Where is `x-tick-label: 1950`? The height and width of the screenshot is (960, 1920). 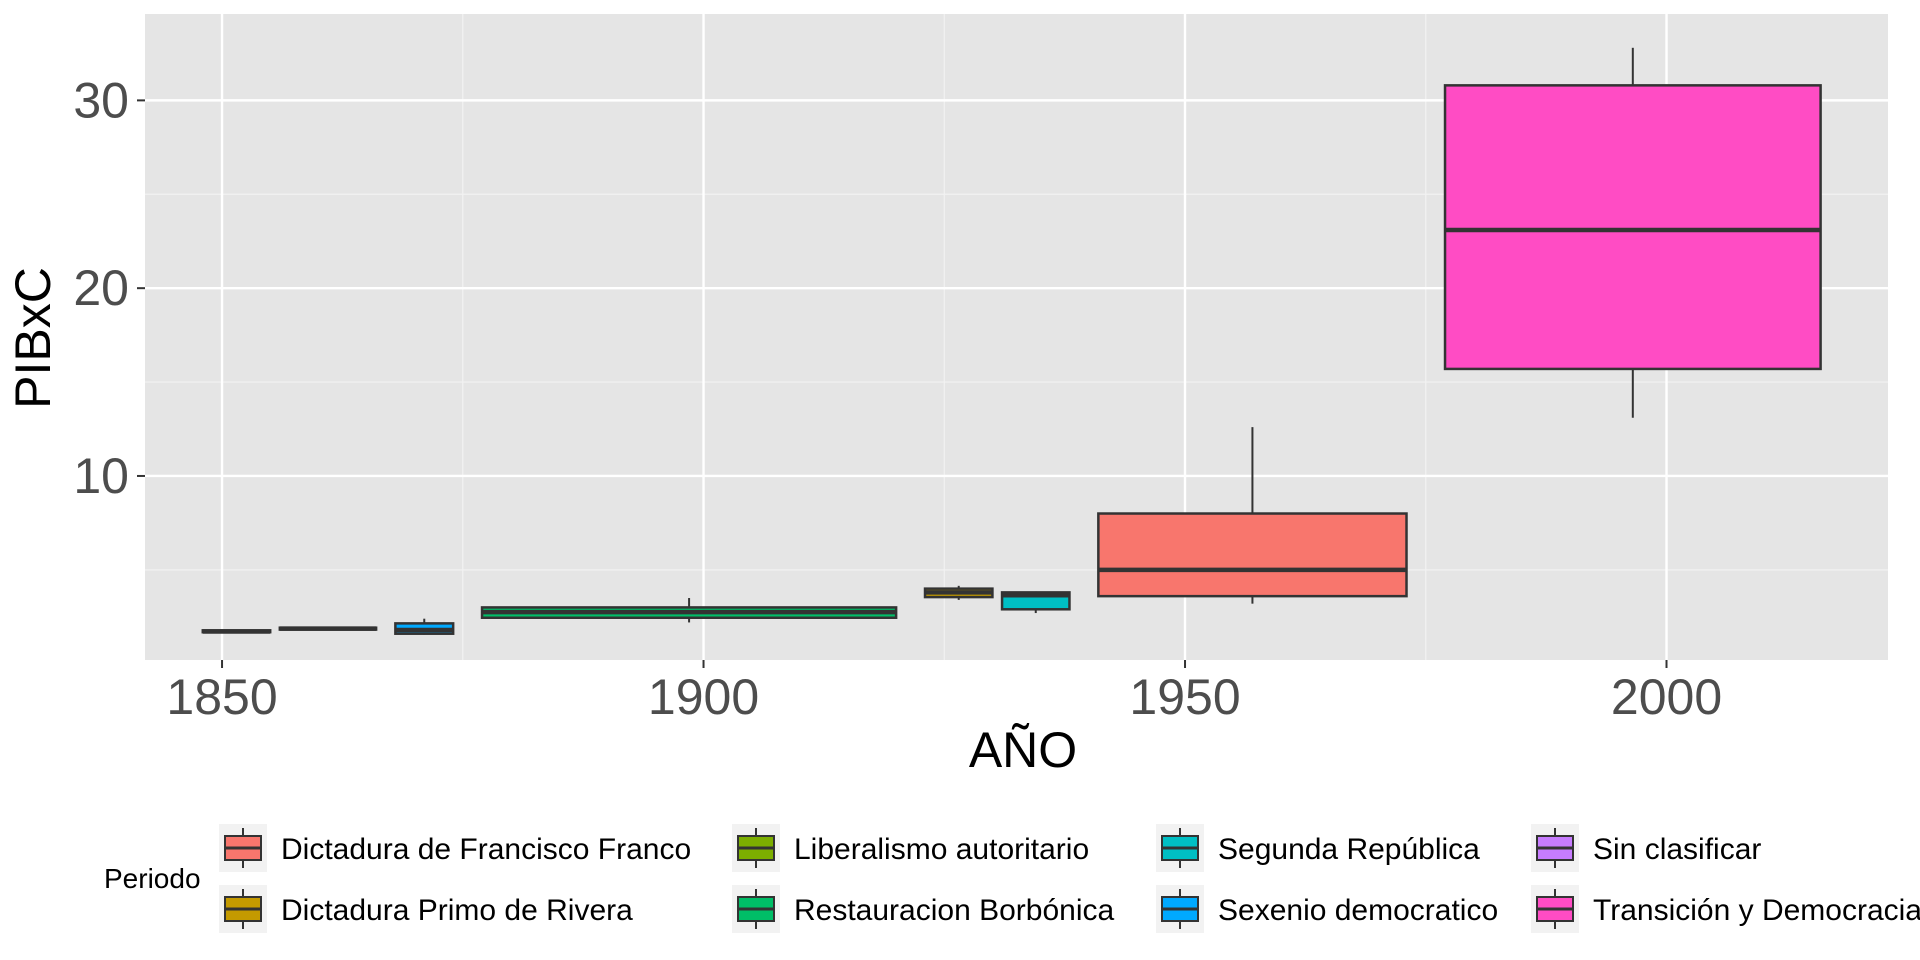 x-tick-label: 1950 is located at coordinates (1184, 697).